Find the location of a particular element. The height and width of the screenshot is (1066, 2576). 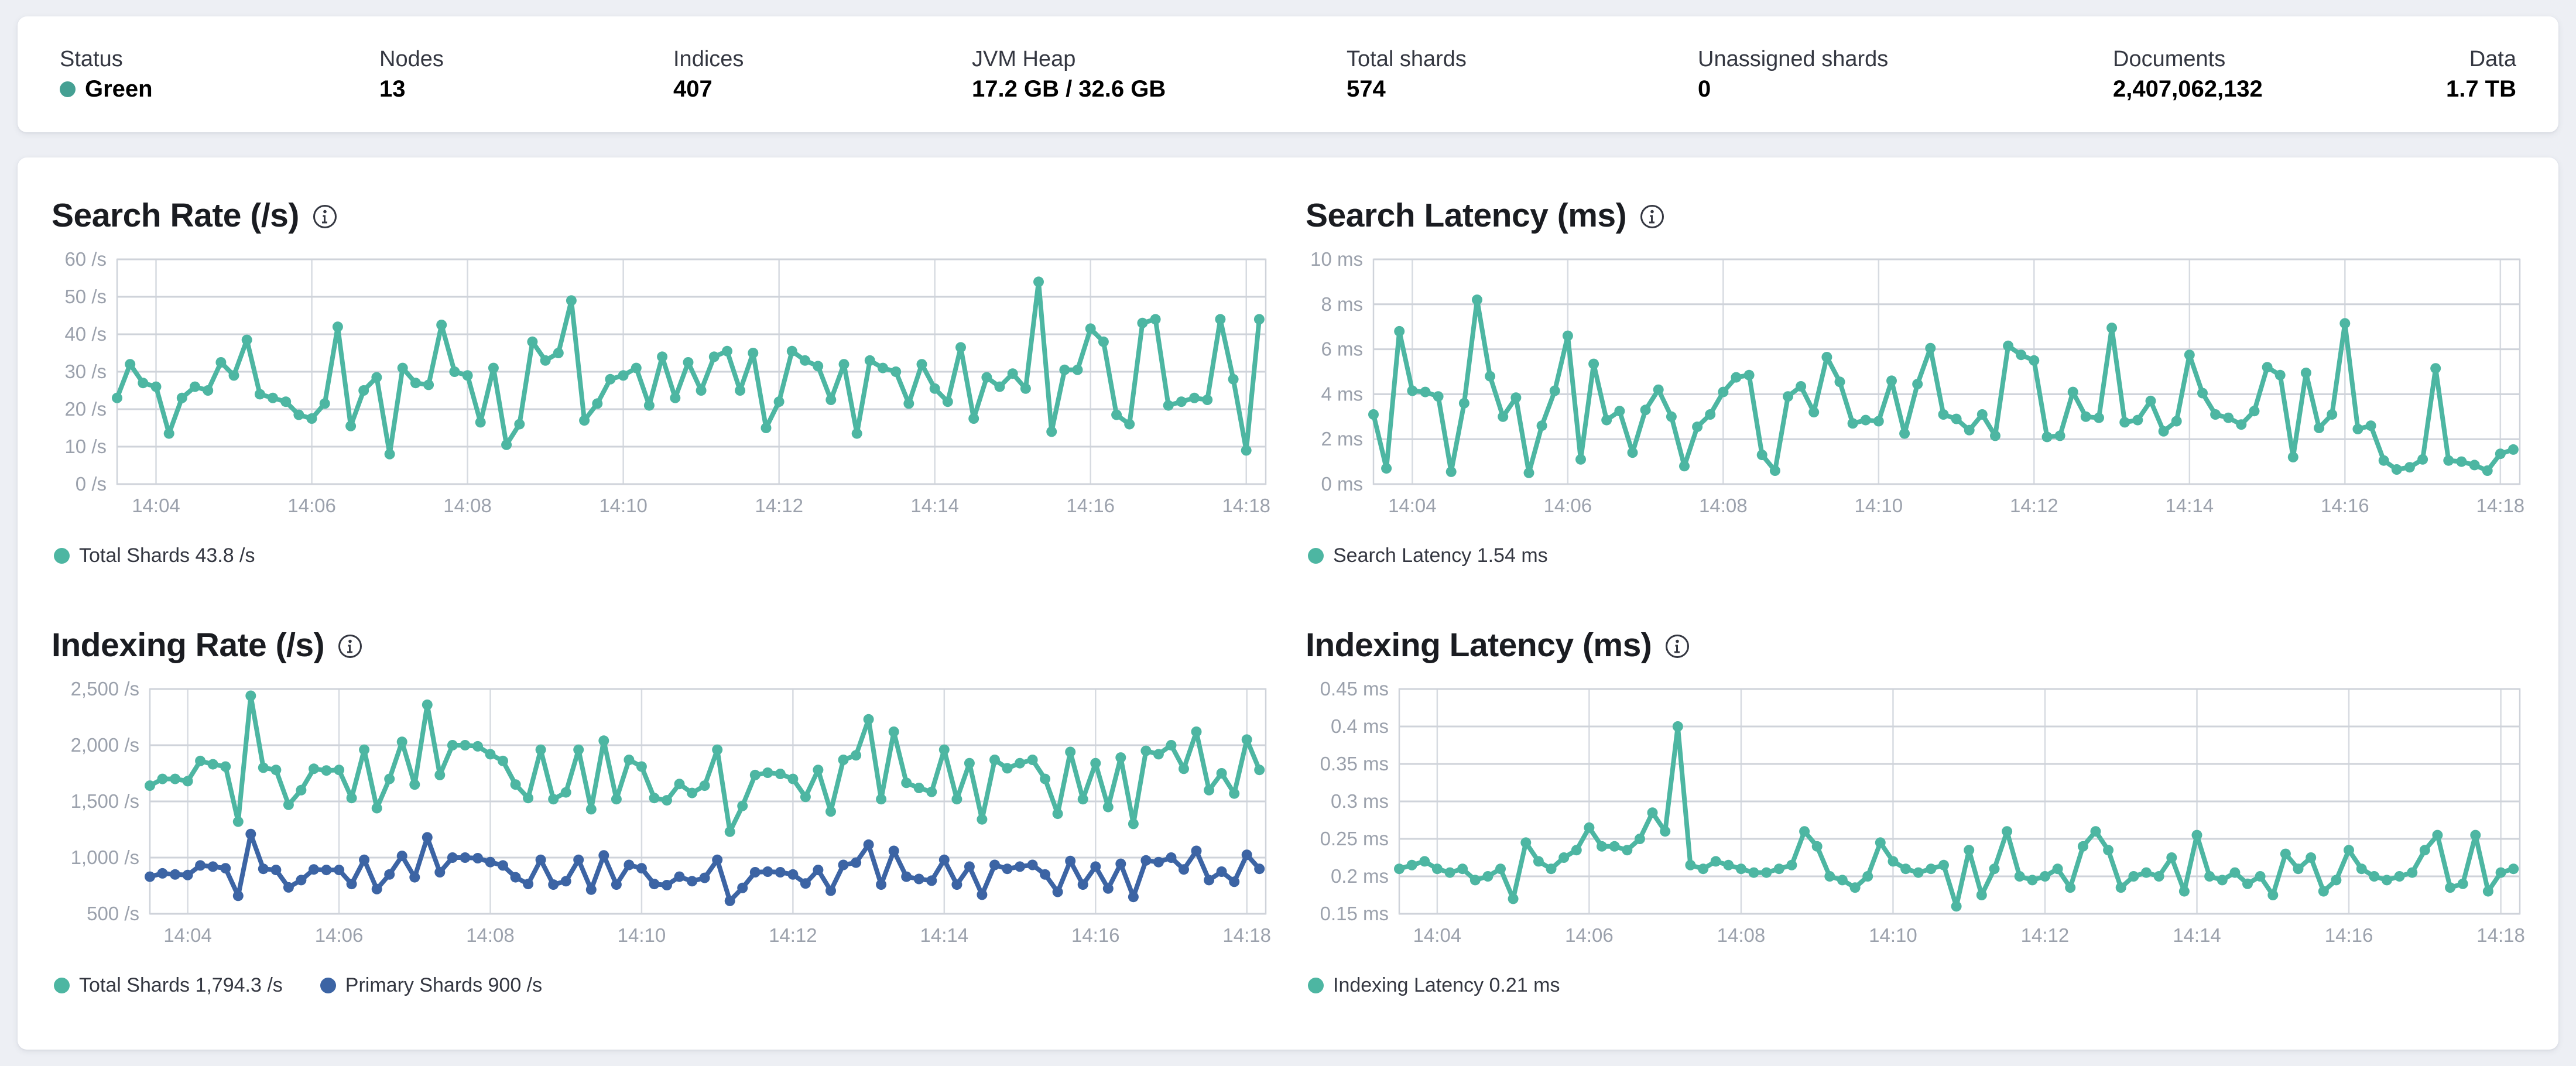

stat-value: Green is located at coordinates (219, 89).